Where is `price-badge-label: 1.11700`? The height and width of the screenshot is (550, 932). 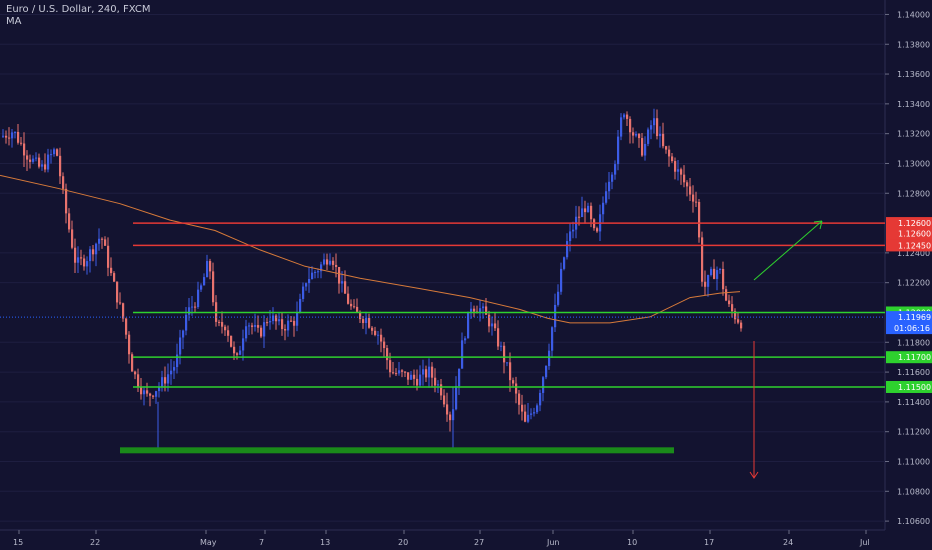
price-badge-label: 1.11700 is located at coordinates (914, 357).